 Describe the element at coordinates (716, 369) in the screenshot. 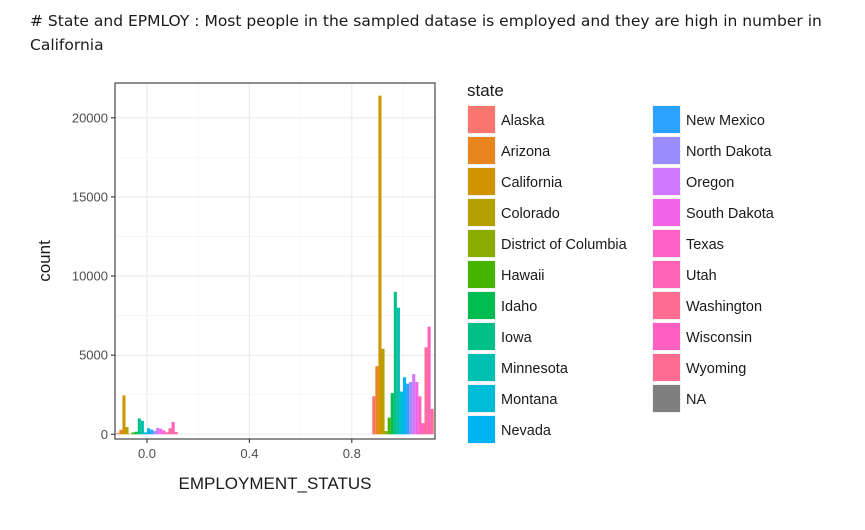

I see `legend-entry: Wyoming` at that location.